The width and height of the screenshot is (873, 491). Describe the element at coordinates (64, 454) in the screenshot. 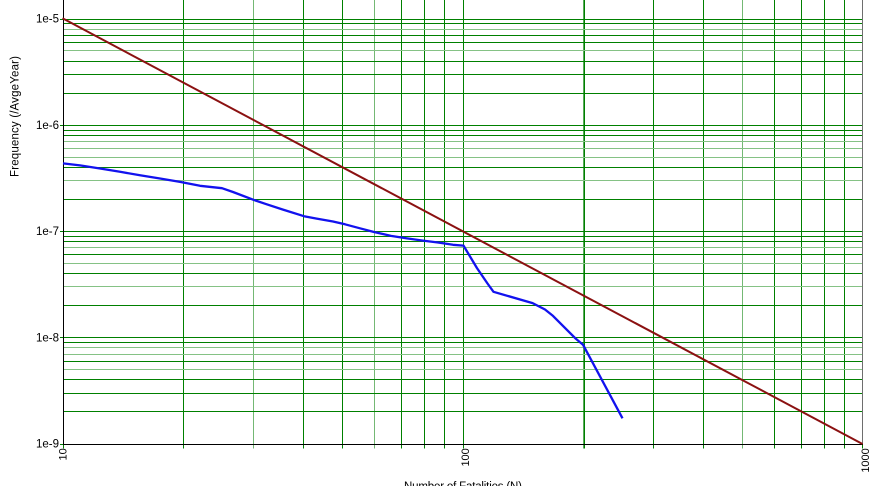

I see `svg-text: 10` at that location.